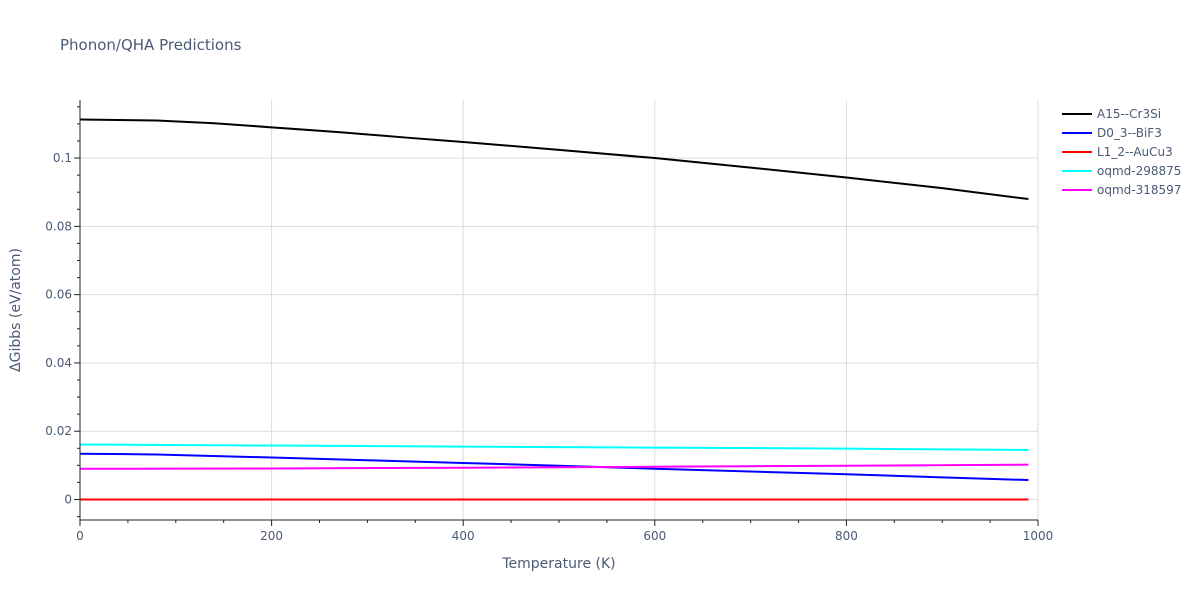 Image resolution: width=1200 pixels, height=600 pixels. I want to click on legend-label: oqmd-318597, so click(1139, 190).